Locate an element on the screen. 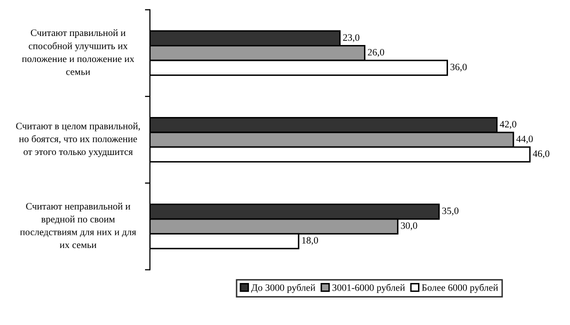 This screenshot has height=325, width=570. legend-label: 3001-6000 рублей is located at coordinates (368, 288).